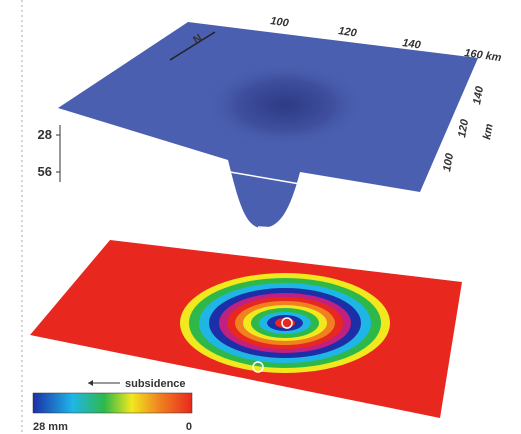 This screenshot has width=521, height=434. What do you see at coordinates (192, 46) in the screenshot?
I see `north-arrow` at bounding box center [192, 46].